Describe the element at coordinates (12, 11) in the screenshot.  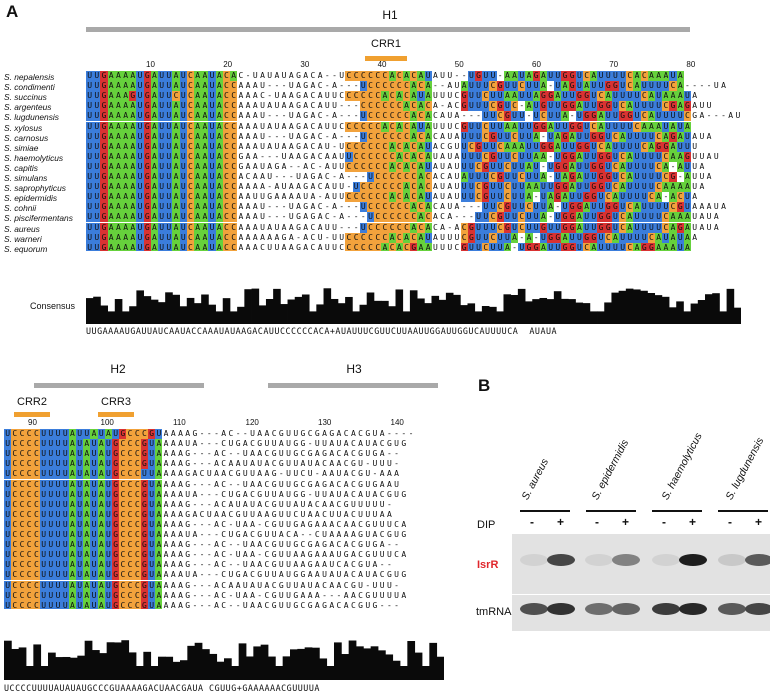
I see `panel-a-letter: A` at that location.